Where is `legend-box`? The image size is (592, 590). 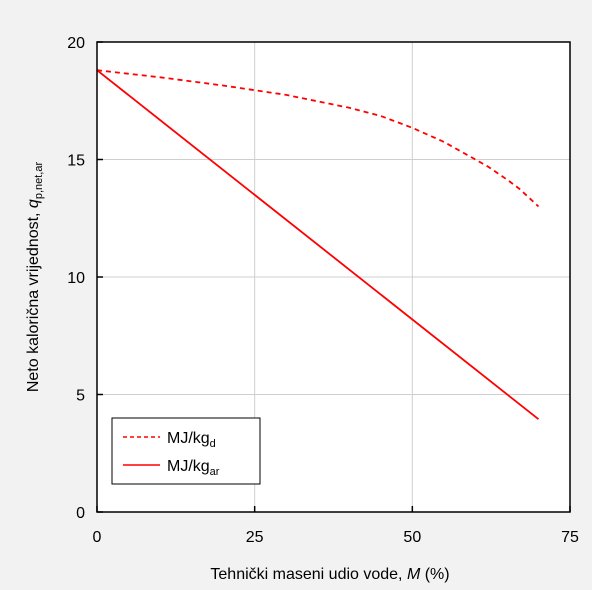 legend-box is located at coordinates (186, 451).